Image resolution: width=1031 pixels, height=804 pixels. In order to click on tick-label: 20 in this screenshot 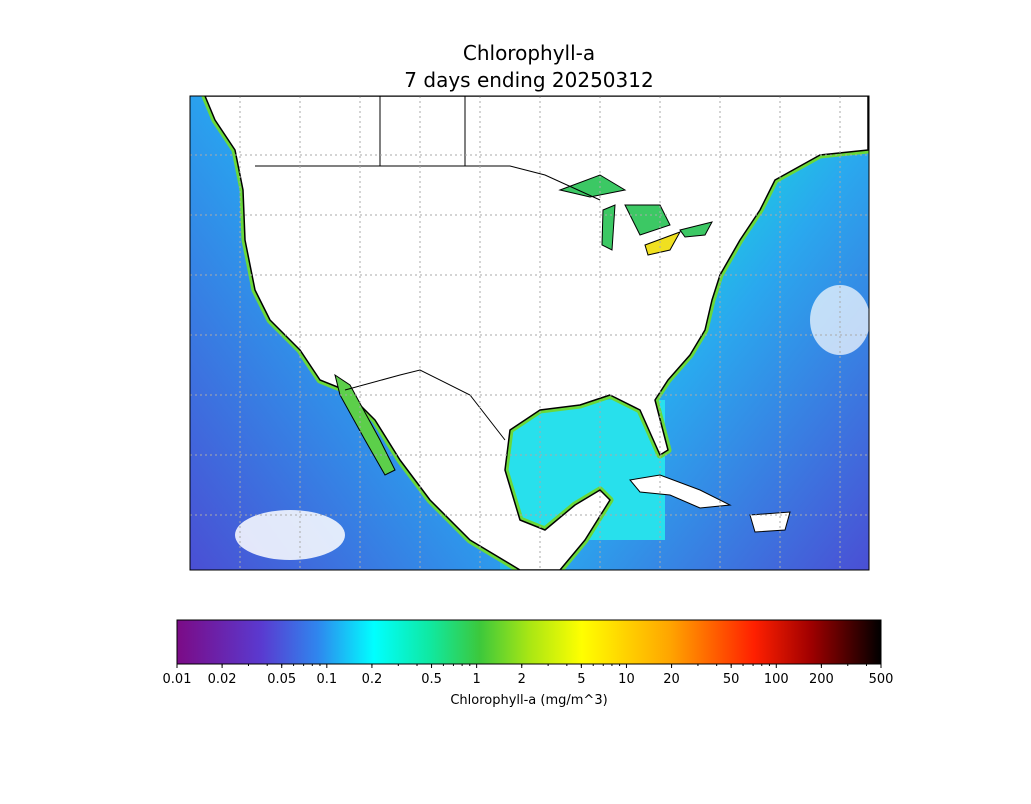, I will do `click(671, 679)`.